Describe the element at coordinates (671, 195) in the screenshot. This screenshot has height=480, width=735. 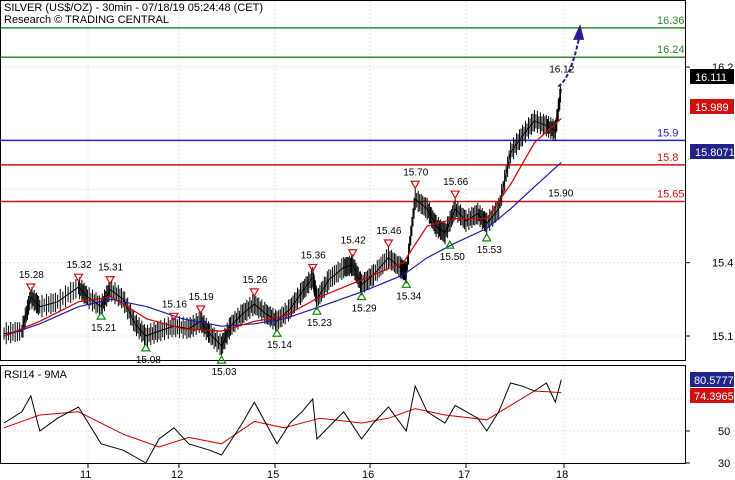
I see `level-label: 15.65` at that location.